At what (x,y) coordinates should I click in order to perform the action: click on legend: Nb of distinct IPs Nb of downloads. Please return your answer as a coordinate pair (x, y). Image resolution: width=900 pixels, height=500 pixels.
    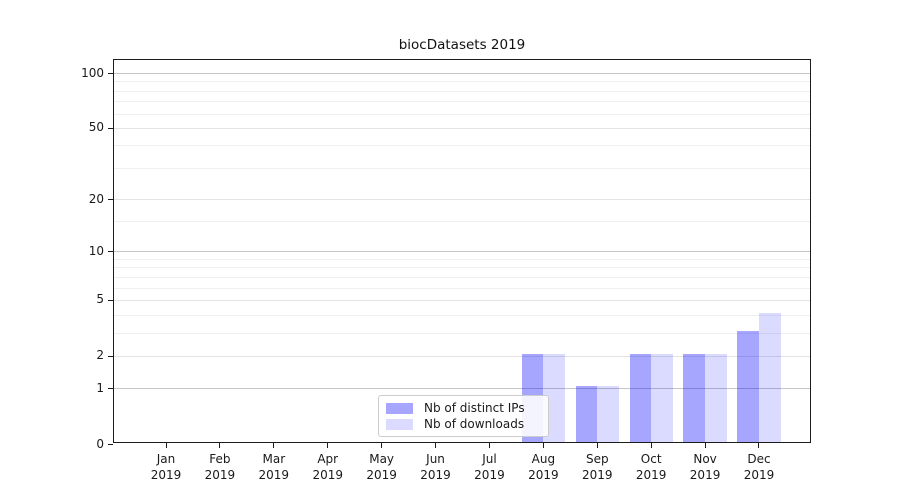
    Looking at the image, I should click on (463, 416).